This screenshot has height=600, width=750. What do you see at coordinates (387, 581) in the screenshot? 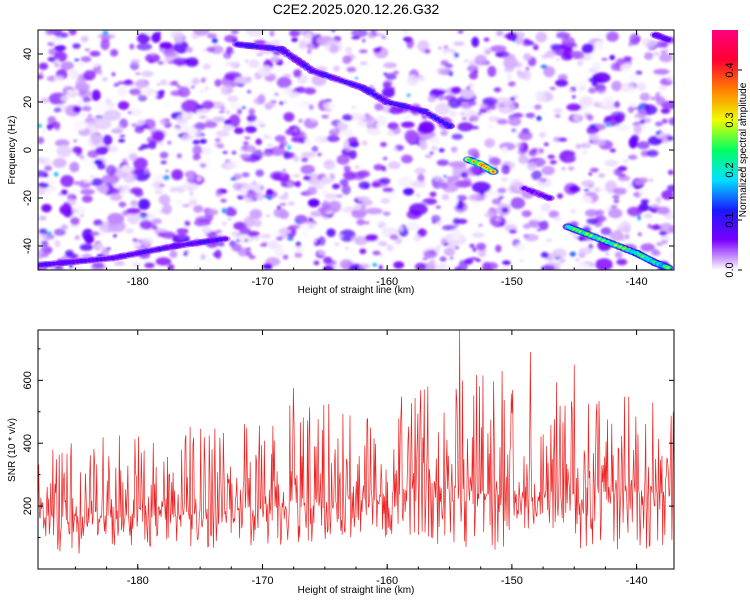
I see `x-tick-label: -160` at bounding box center [387, 581].